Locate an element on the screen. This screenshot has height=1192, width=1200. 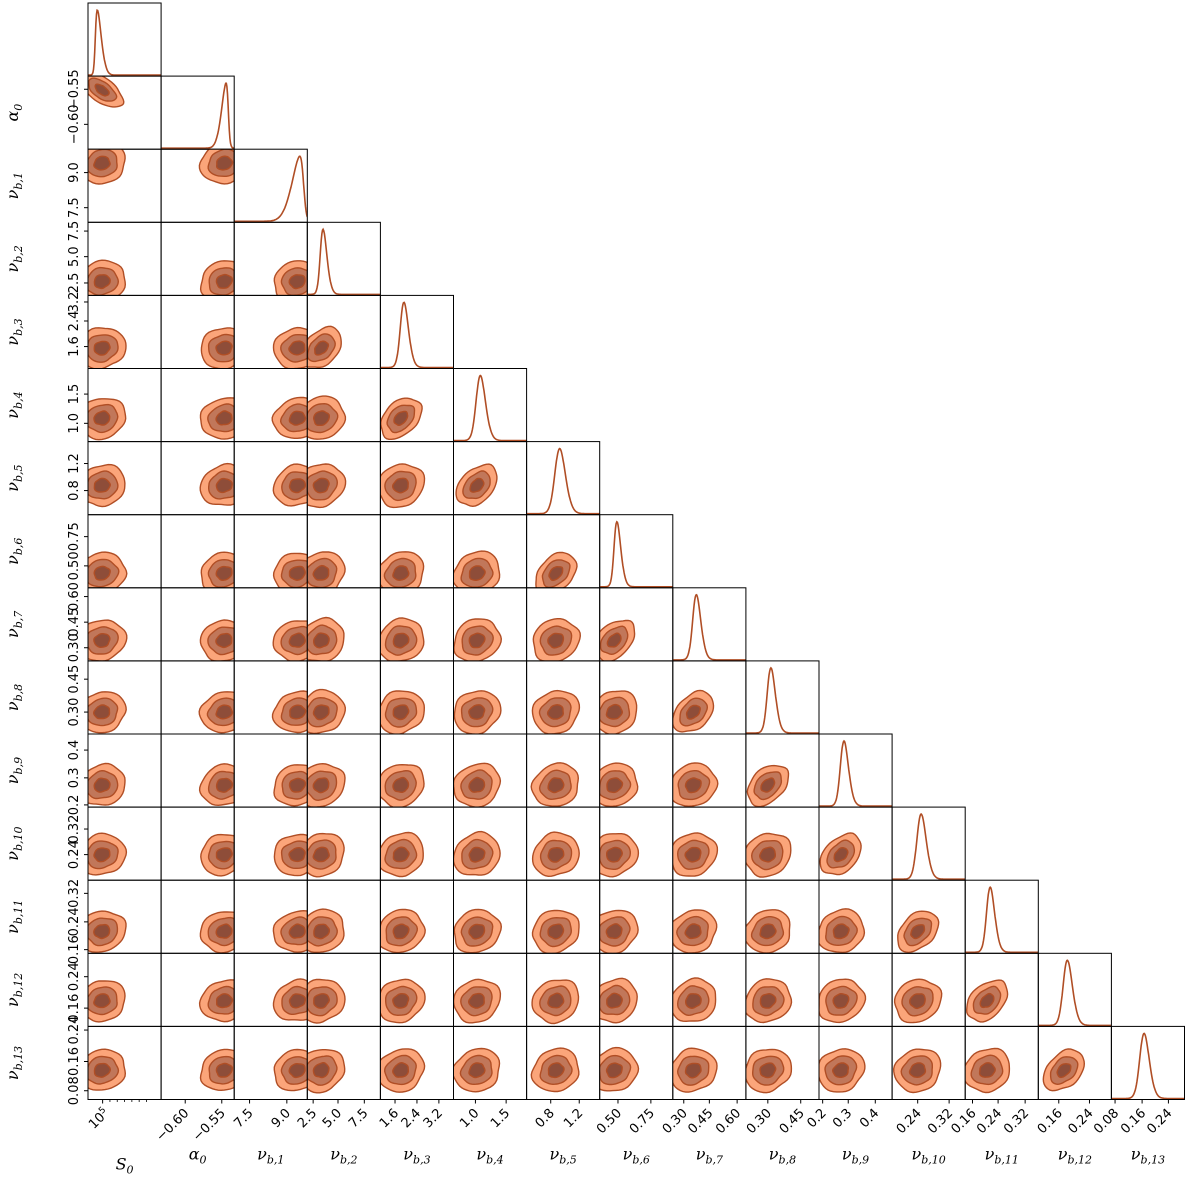
panel-nu5-alpha0 is located at coordinates (217, 484).